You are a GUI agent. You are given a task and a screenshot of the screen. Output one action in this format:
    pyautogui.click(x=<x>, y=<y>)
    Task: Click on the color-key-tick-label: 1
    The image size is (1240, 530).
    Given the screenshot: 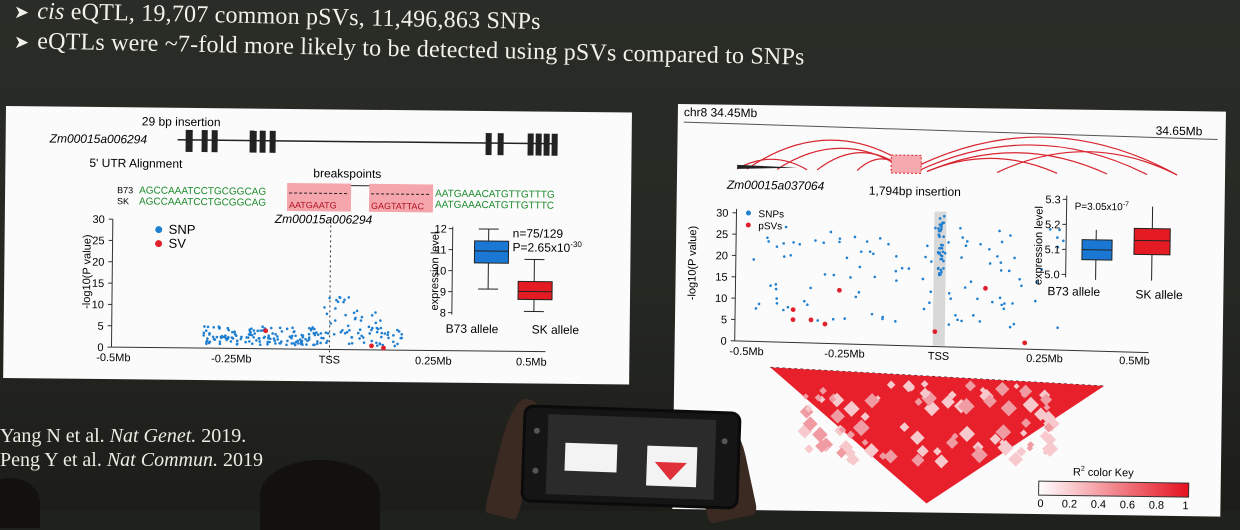 What is the action you would take?
    pyautogui.click(x=1185, y=506)
    